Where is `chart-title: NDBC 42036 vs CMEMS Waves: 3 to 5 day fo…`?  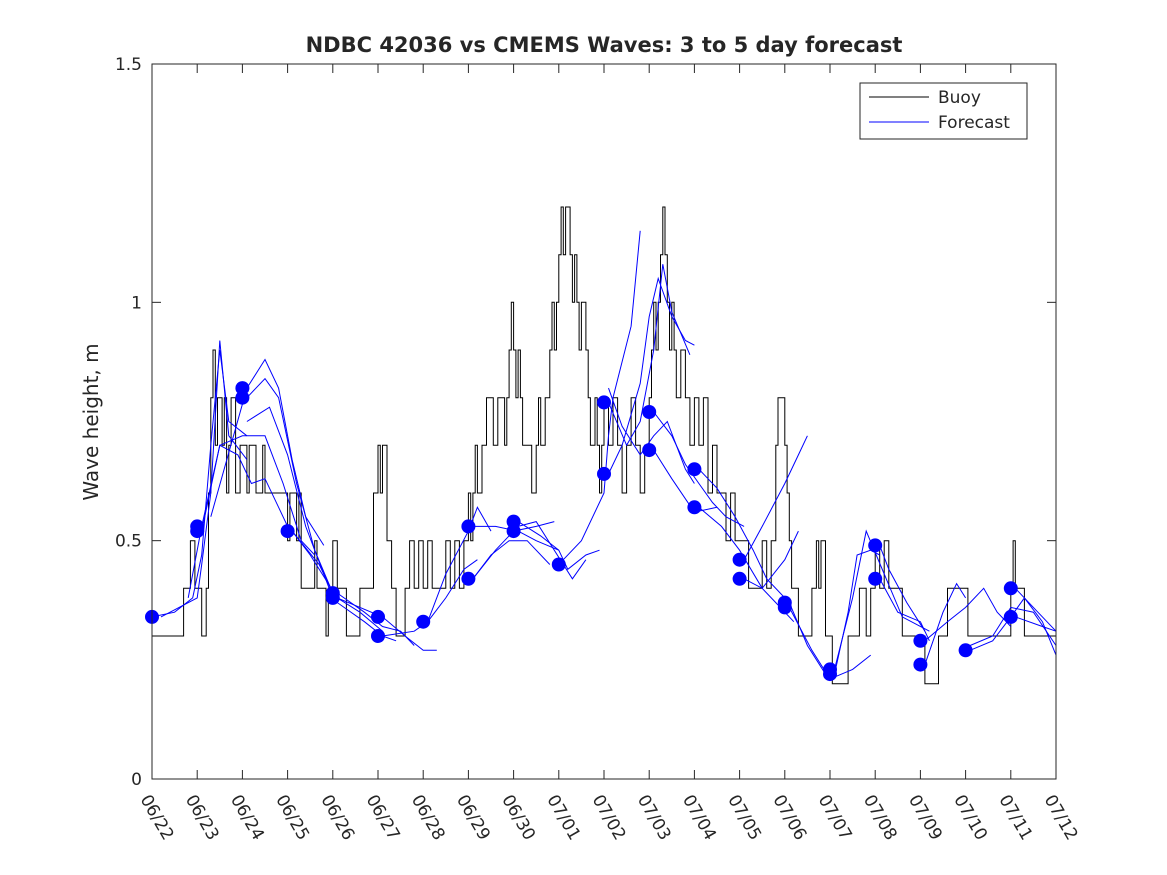 chart-title: NDBC 42036 vs CMEMS Waves: 3 to 5 day fo… is located at coordinates (604, 45).